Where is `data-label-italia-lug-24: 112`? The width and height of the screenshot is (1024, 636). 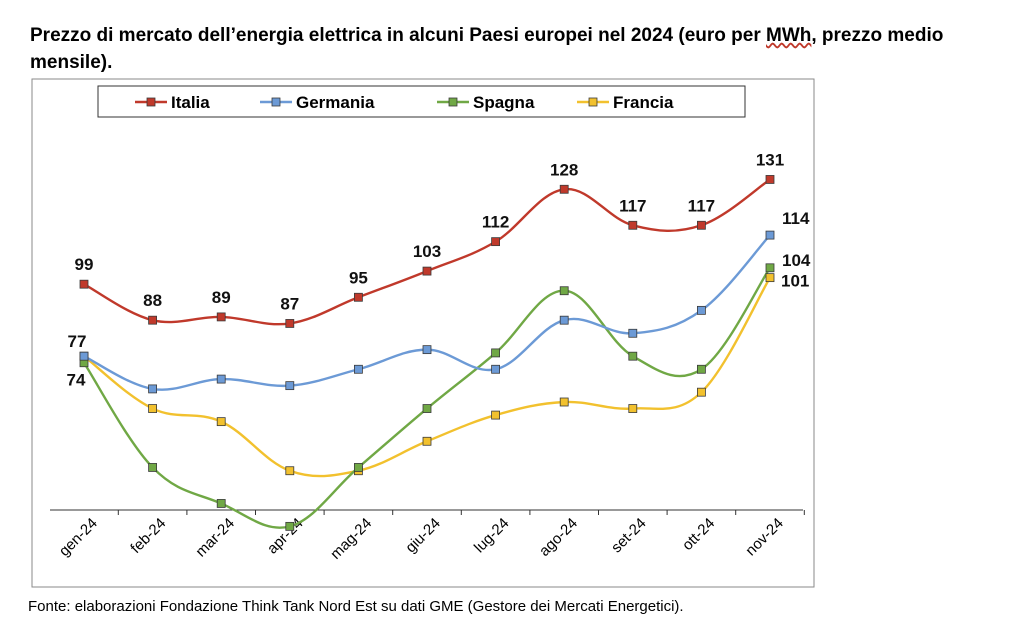
data-label-italia-lug-24: 112 is located at coordinates (495, 222).